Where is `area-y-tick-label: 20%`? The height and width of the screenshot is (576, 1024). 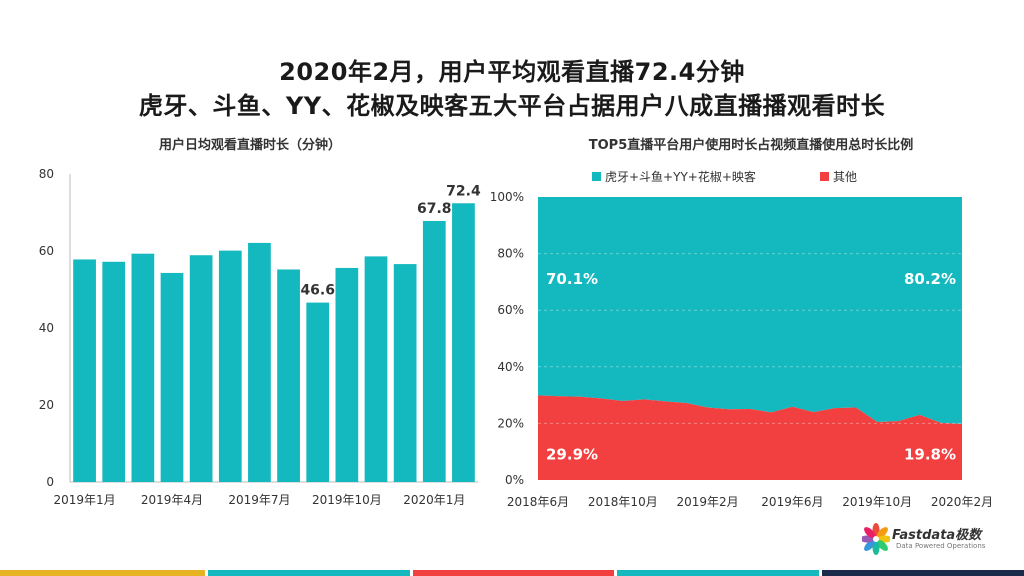
area-y-tick-label: 20% is located at coordinates (510, 423).